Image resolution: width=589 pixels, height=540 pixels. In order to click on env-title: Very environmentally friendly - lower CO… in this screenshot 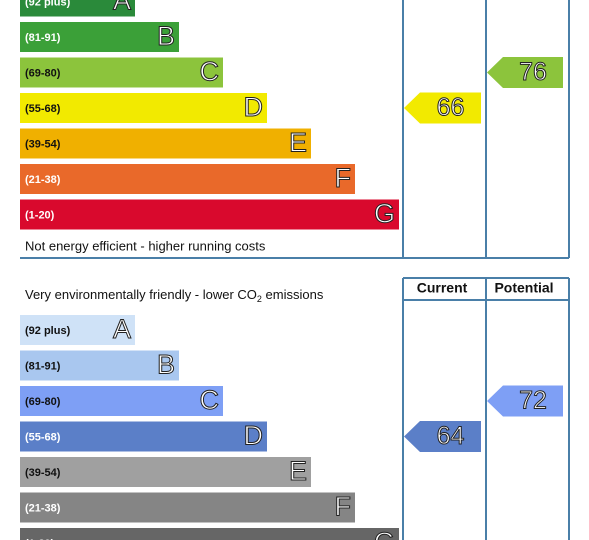, I will do `click(174, 295)`.